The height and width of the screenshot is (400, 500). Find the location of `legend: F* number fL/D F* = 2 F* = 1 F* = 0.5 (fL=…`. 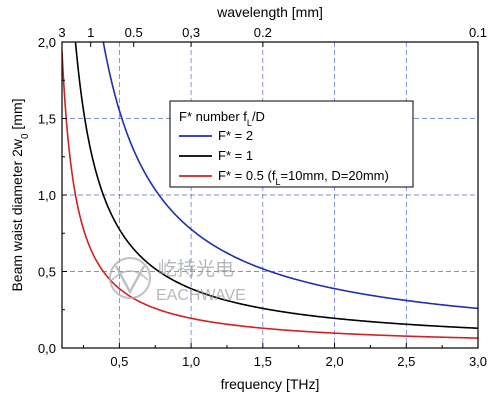

legend: F* number fL/D F* = 2 F* = 1 F* = 0.5 (fL=… is located at coordinates (291, 144).